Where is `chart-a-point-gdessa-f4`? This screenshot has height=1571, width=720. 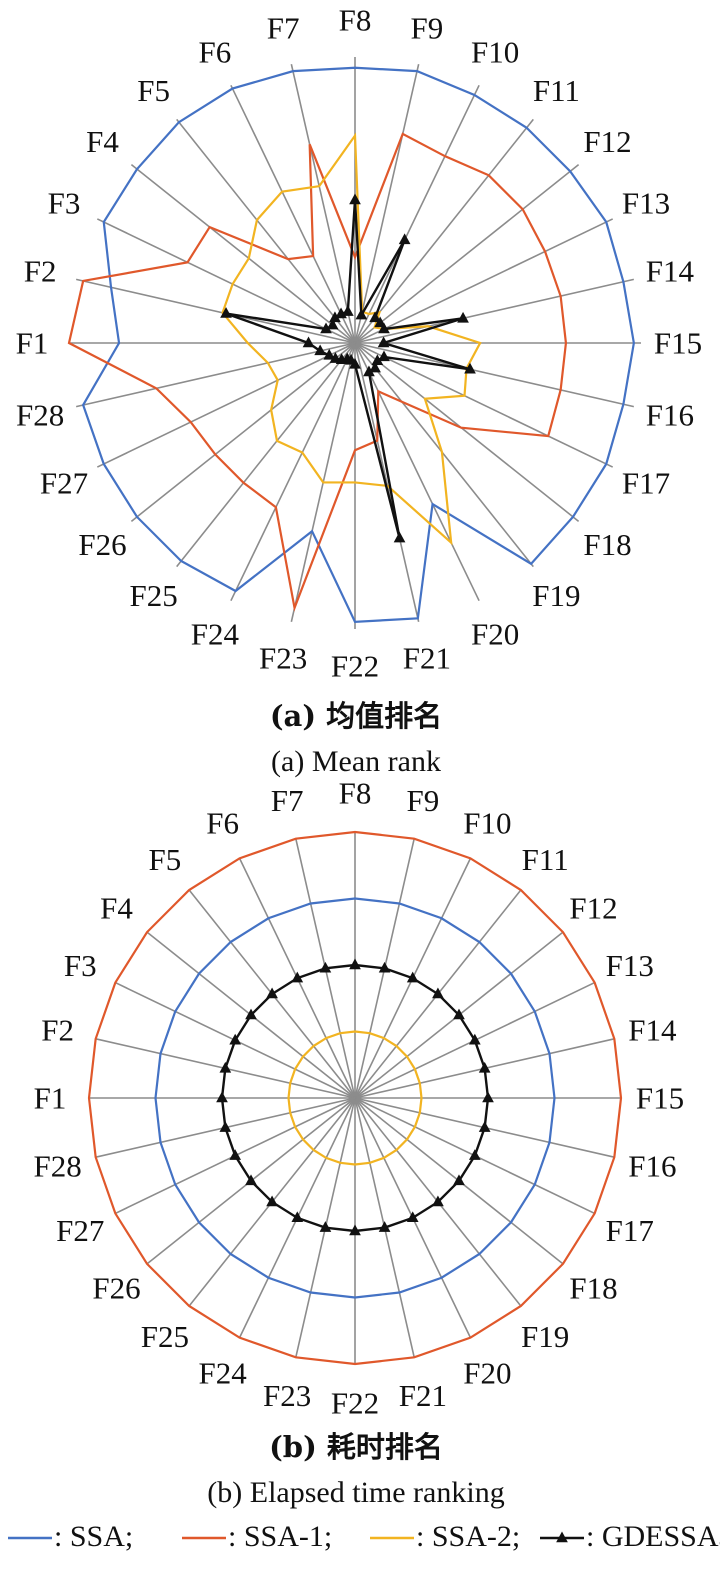
chart-a-point-gdessa-f4 is located at coordinates (332, 324).